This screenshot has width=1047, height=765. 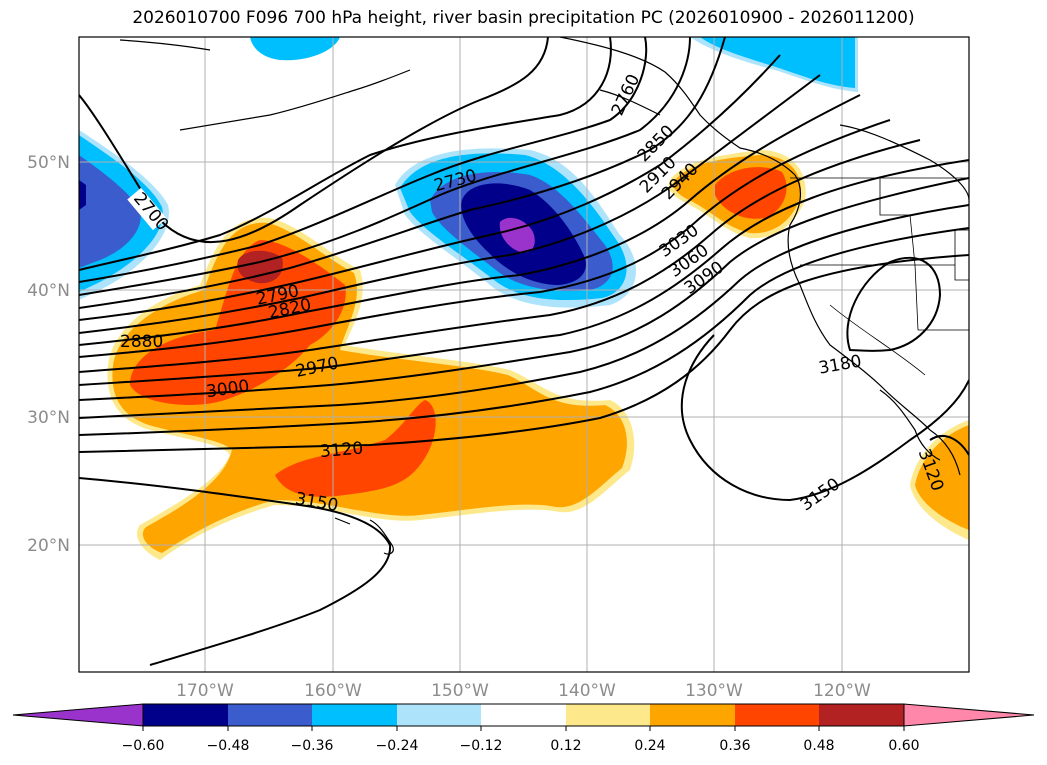 I want to click on colorbar-tick-label: 0.12, so click(x=565, y=746).